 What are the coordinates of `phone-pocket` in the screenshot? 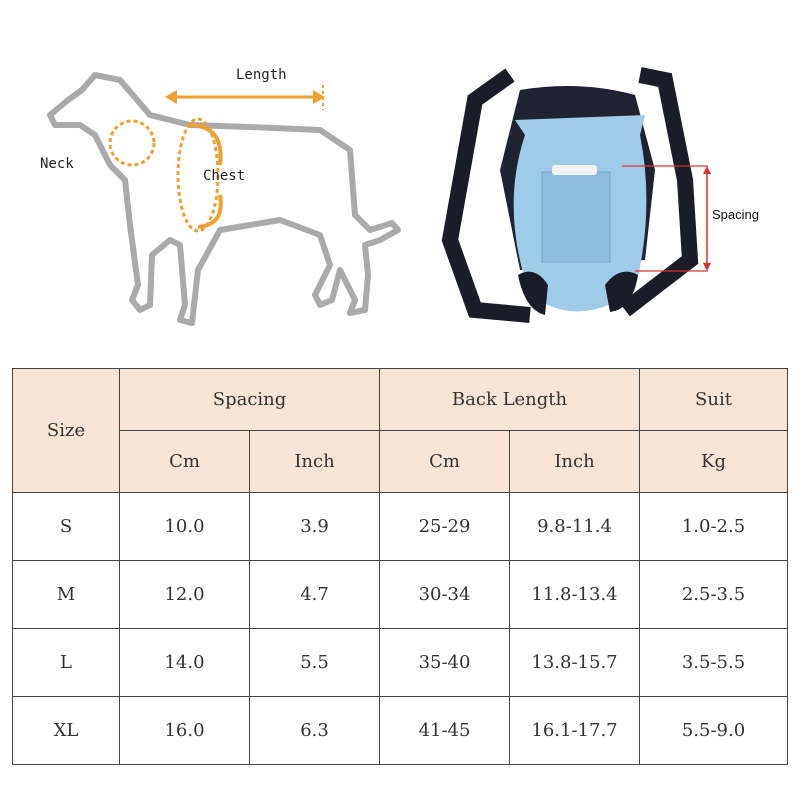 It's located at (576, 217).